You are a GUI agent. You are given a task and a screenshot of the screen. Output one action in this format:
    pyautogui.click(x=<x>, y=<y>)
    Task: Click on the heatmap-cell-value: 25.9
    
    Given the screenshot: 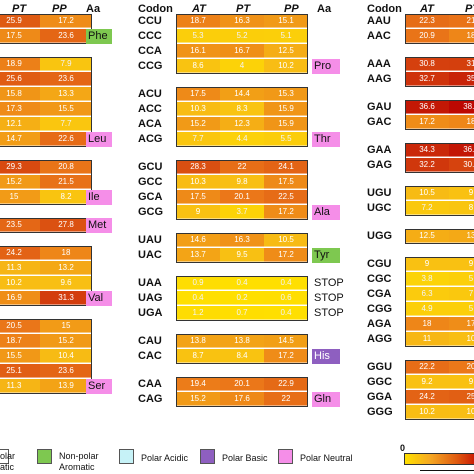 What is the action you would take?
    pyautogui.click(x=14, y=20)
    